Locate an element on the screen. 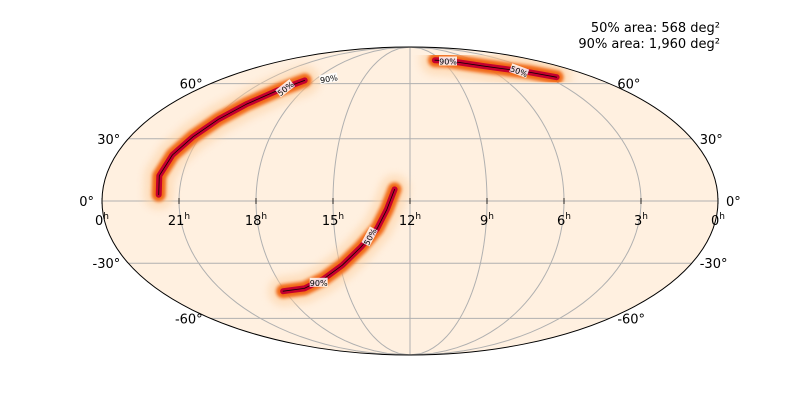  dec-tick-label-right: 0° is located at coordinates (733, 202).